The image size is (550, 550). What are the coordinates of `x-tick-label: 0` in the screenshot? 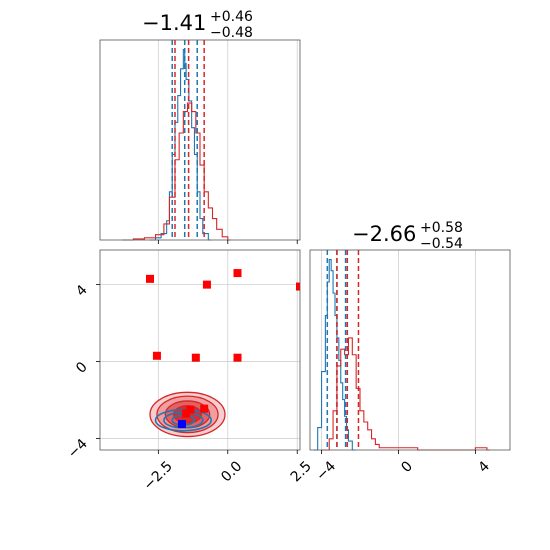 It's located at (407, 467).